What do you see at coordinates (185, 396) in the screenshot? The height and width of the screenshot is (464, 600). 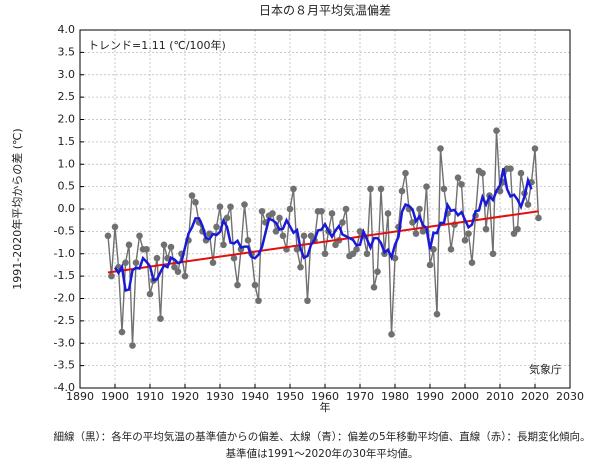 I see `x-tick-label: 1920` at bounding box center [185, 396].